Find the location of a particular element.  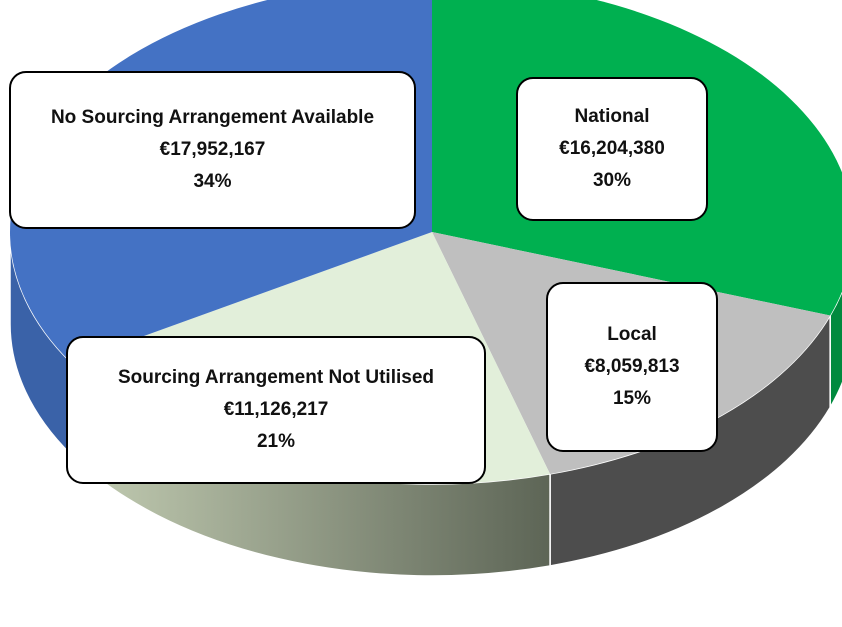

category-label: No Sourcing Arrangement Available is located at coordinates (212, 117).